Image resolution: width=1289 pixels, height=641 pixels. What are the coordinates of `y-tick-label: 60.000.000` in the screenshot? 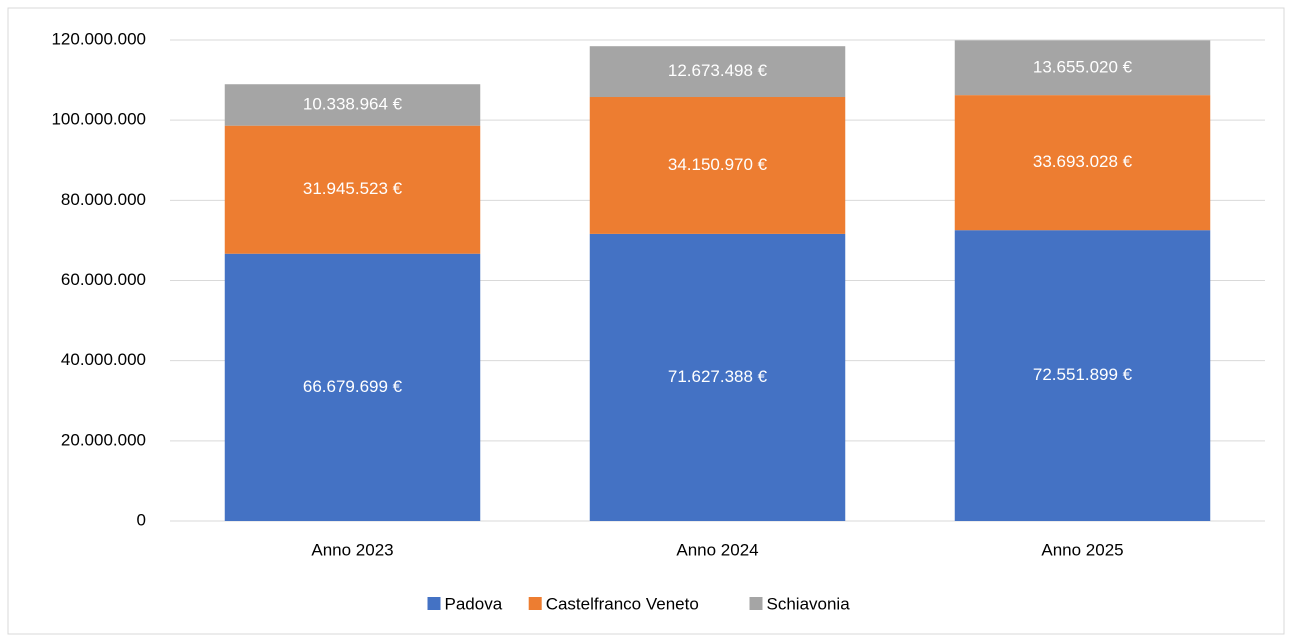 It's located at (103, 279).